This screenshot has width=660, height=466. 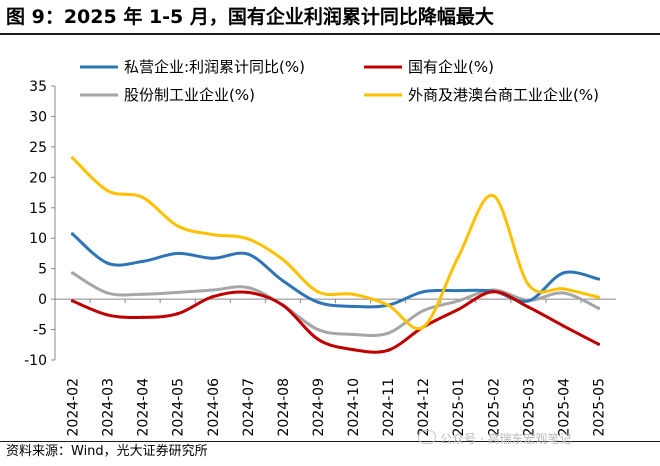 I want to click on y-tick-label: 25, so click(x=38, y=148).